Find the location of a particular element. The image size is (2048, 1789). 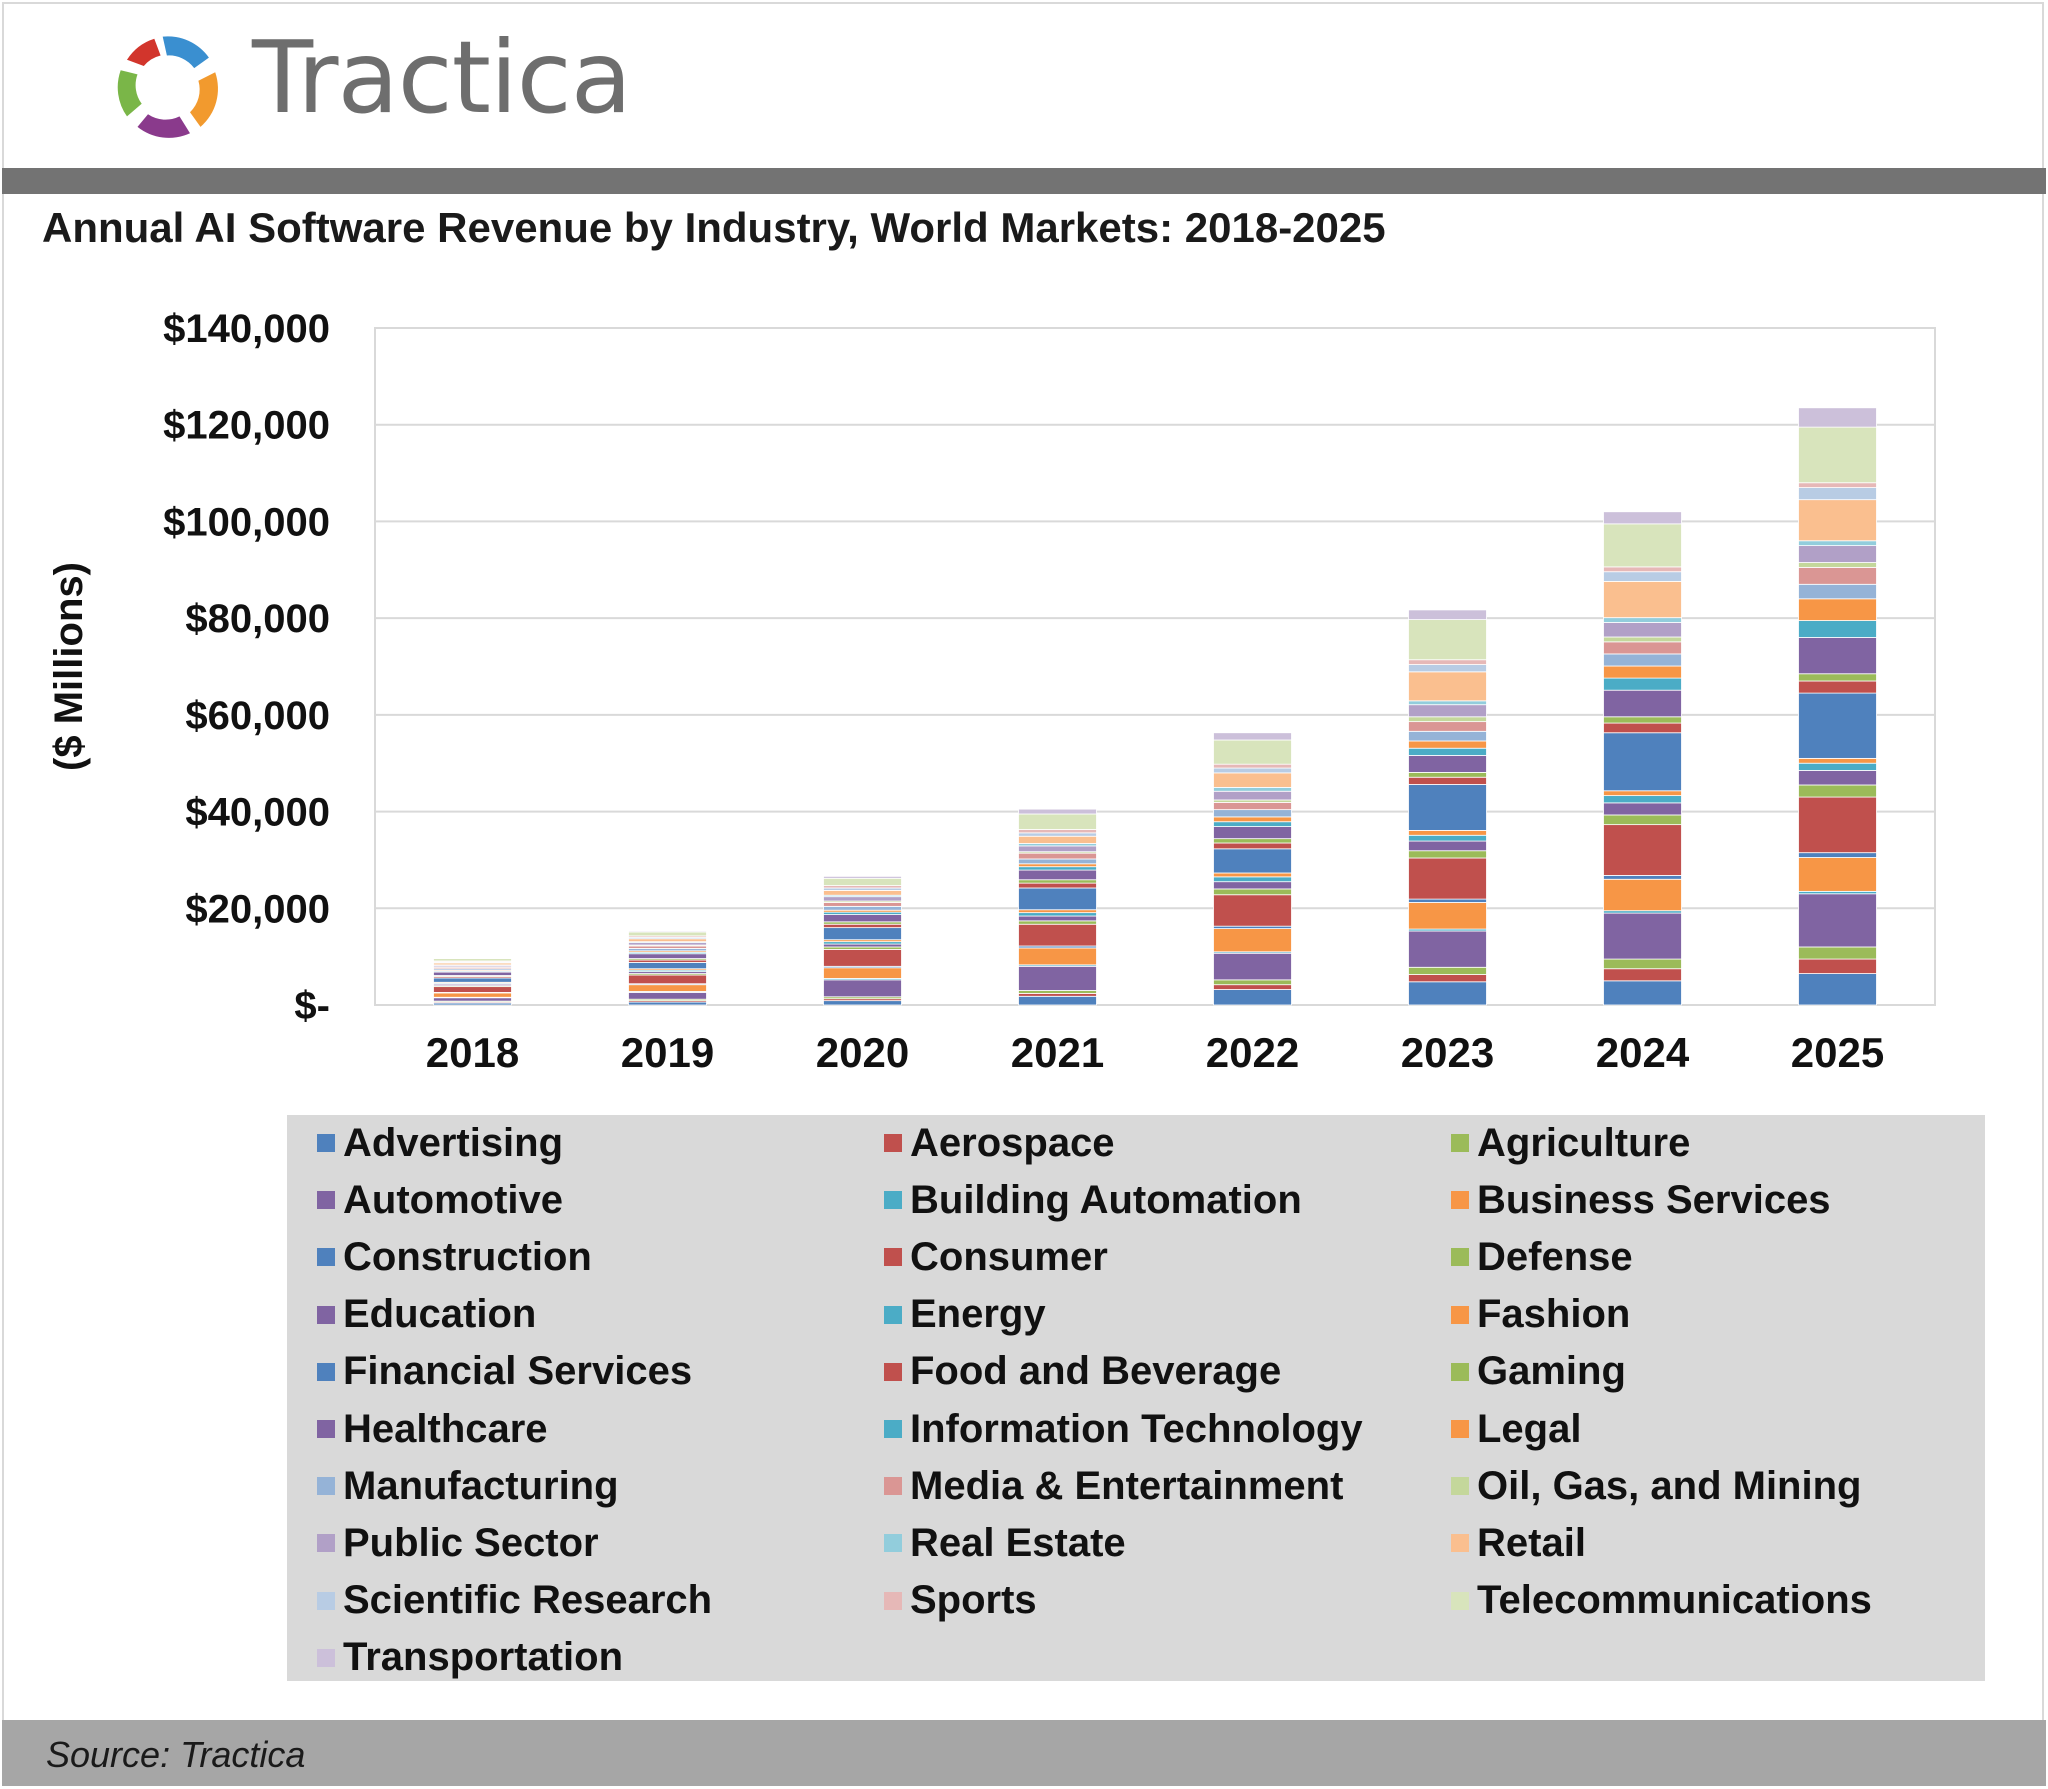

brand-name: Tractica is located at coordinates (442, 77).